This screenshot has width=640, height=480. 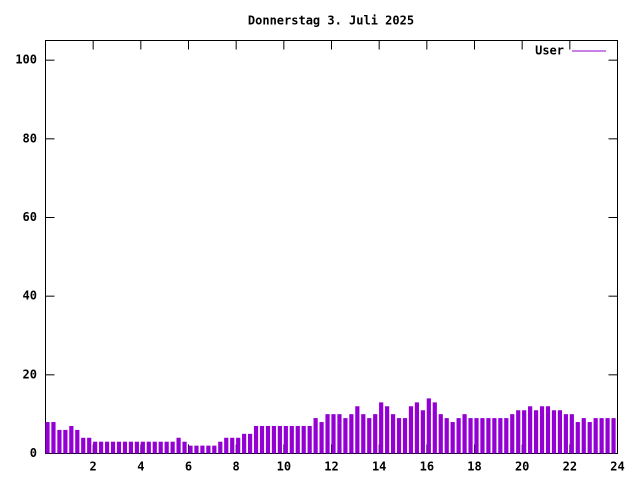 What do you see at coordinates (33, 453) in the screenshot?
I see `y-tick-label: 0` at bounding box center [33, 453].